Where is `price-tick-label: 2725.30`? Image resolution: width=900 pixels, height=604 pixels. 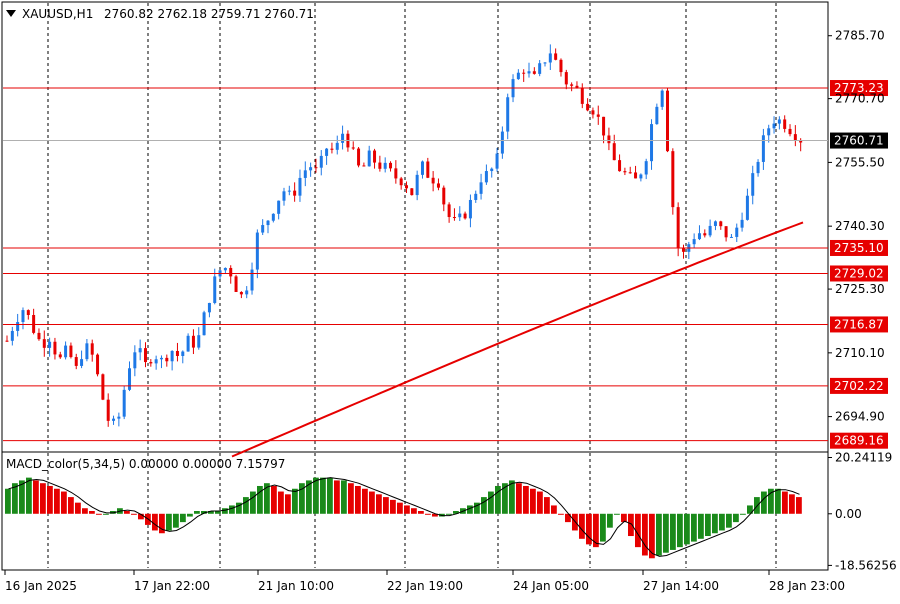
price-tick-label: 2725.30 is located at coordinates (860, 289).